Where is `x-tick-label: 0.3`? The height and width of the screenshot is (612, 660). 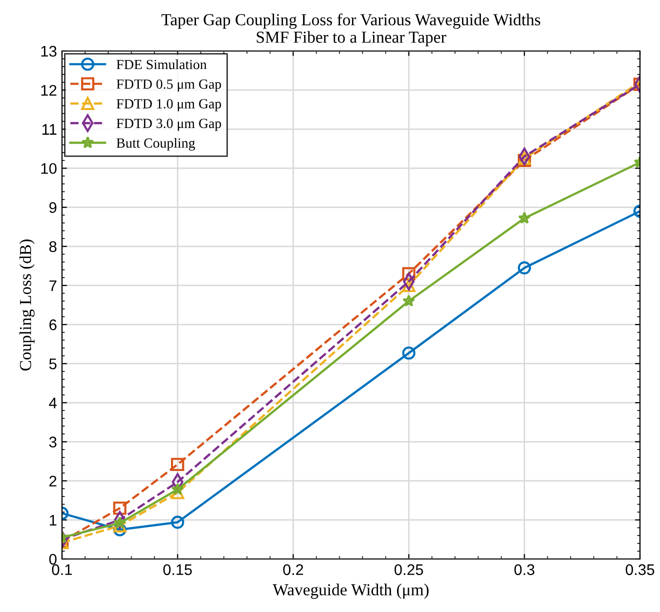
x-tick-label: 0.3 is located at coordinates (524, 570).